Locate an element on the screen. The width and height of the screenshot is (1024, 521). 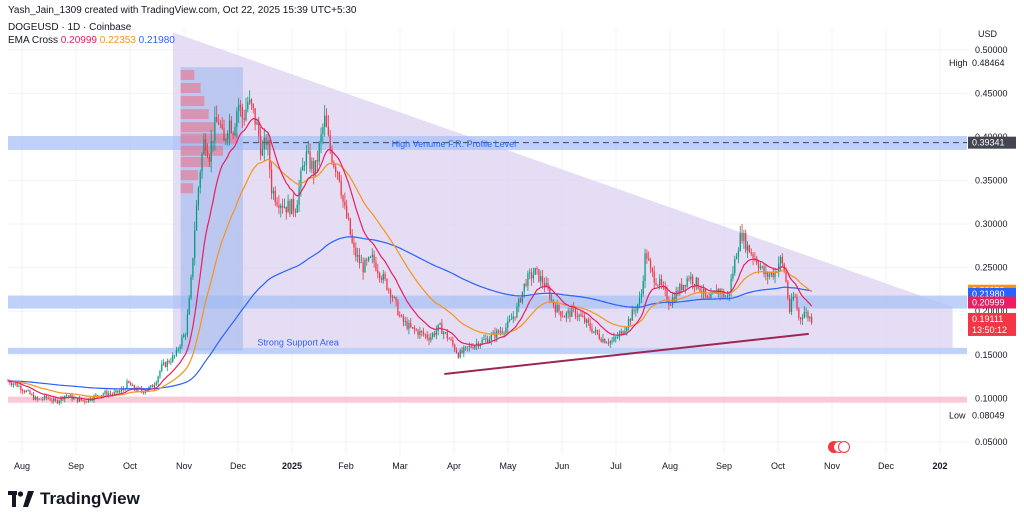
y-tick-label: 0.35000 is located at coordinates (991, 181).